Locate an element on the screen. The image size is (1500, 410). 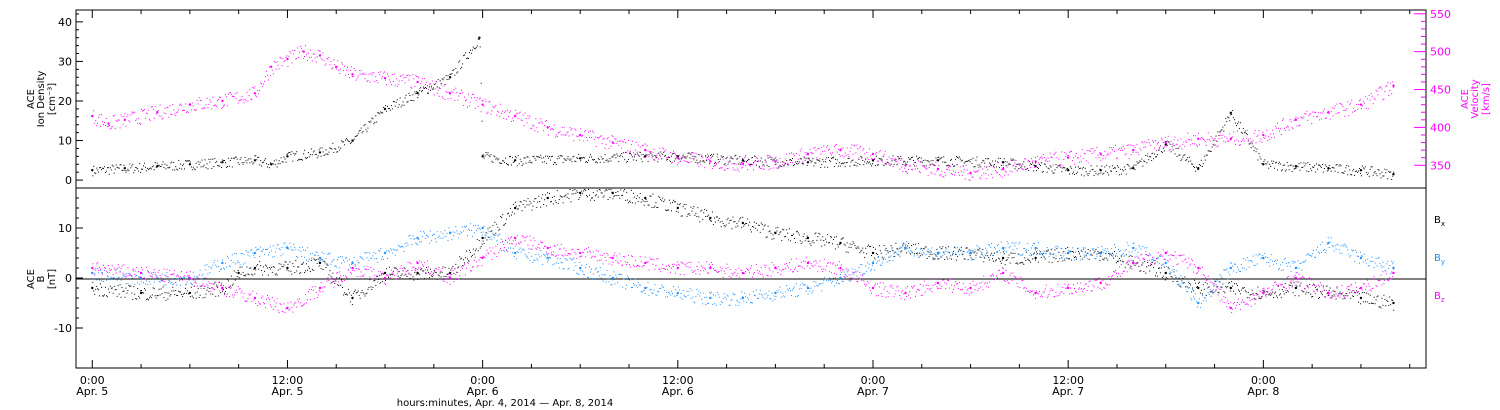
top-left-label-line-3: [cm⁻³] is located at coordinates (52, 99).